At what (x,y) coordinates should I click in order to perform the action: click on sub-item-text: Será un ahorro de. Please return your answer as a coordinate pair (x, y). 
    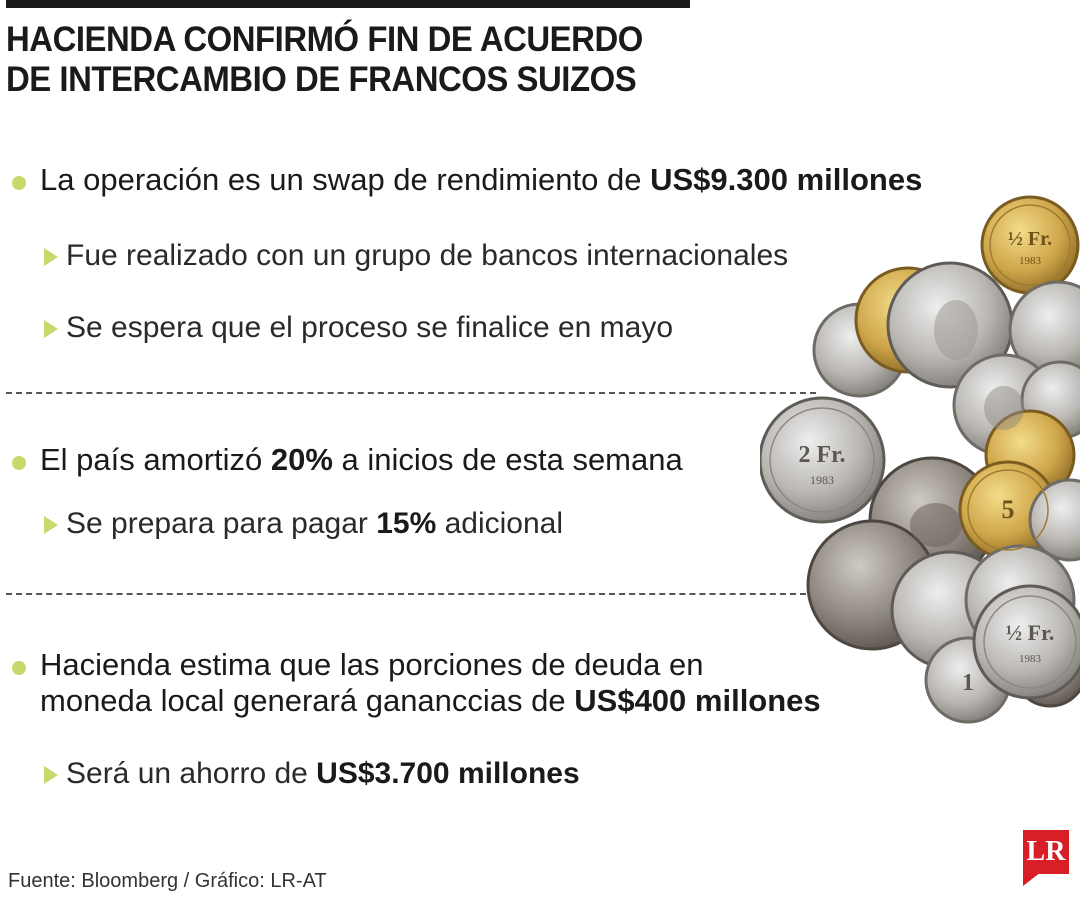
    Looking at the image, I should click on (191, 773).